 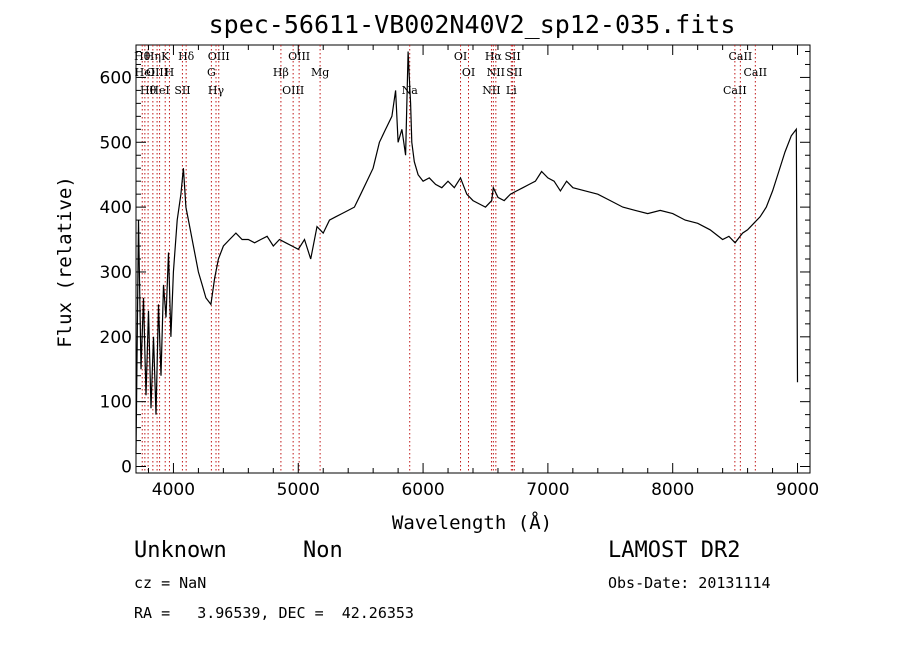 What do you see at coordinates (511, 90) in the screenshot?
I see `spectral-line-label: Li` at bounding box center [511, 90].